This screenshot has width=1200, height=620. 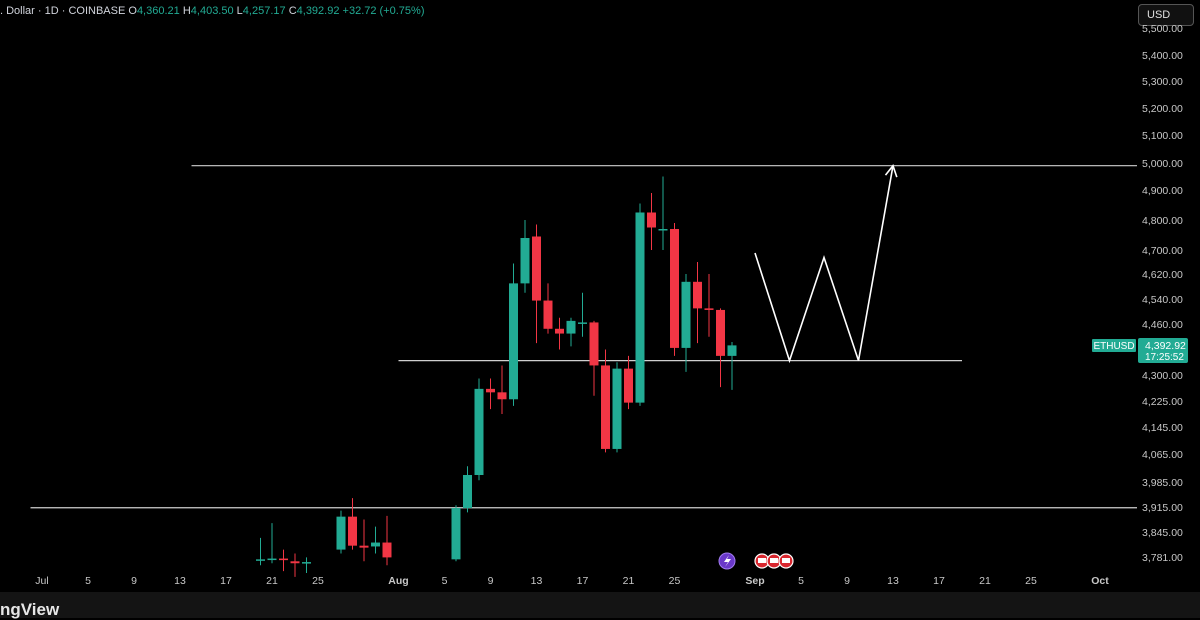 What do you see at coordinates (398, 581) in the screenshot?
I see `x-axis-tick-label: Aug` at bounding box center [398, 581].